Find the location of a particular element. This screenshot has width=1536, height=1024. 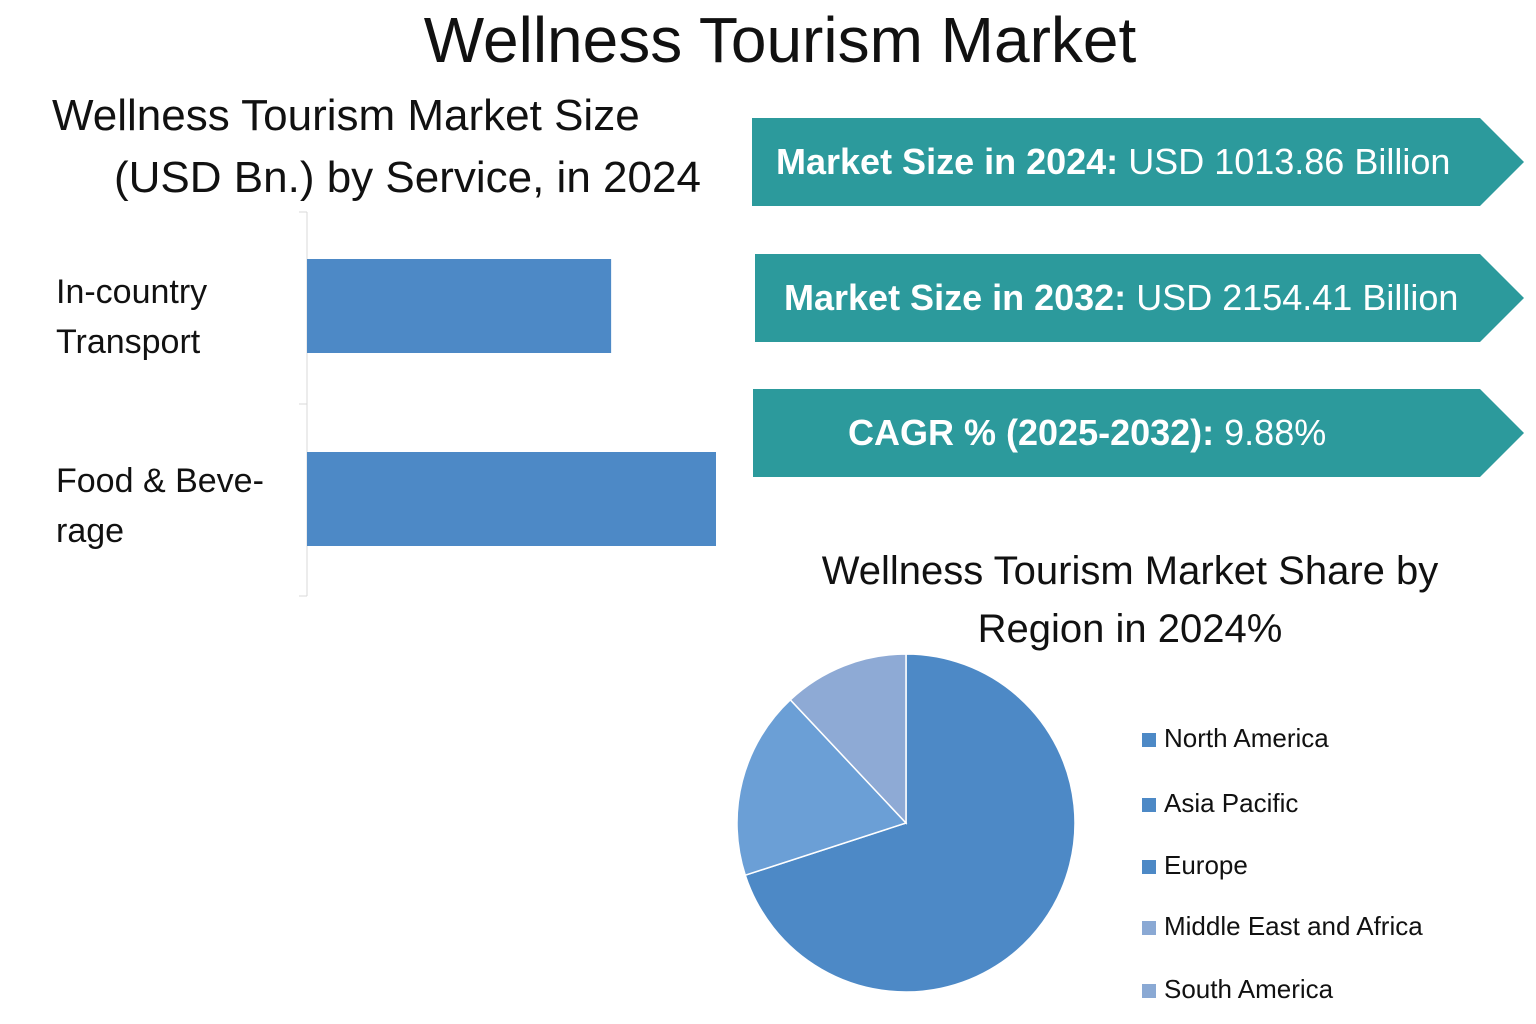

pie-slice-asia-pacific is located at coordinates (822, 787).